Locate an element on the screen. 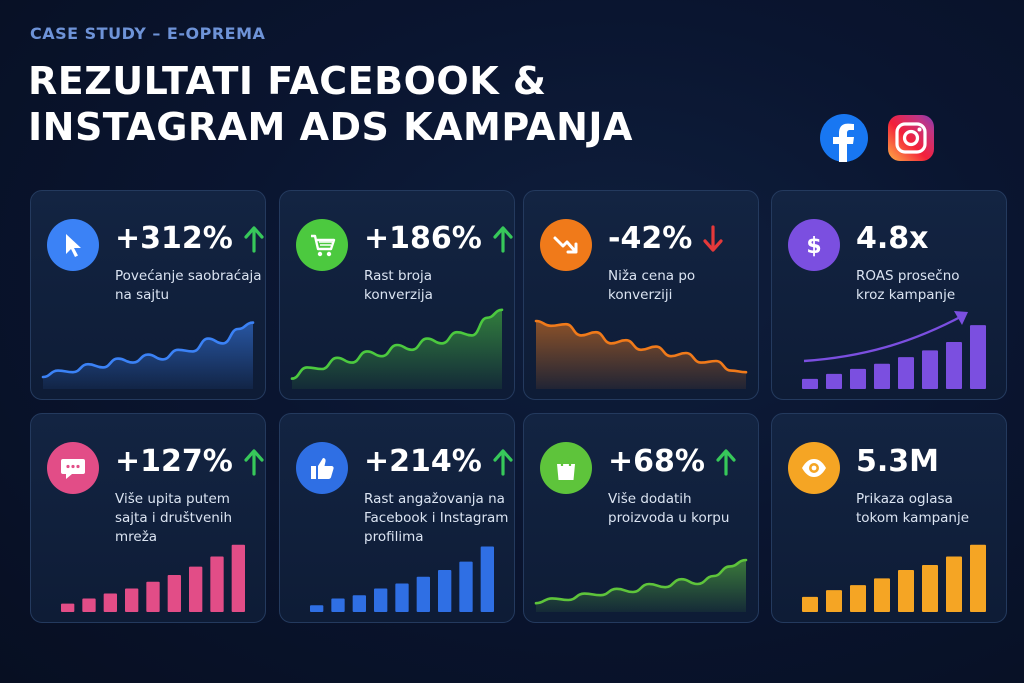 The image size is (1024, 683). metric-value: +68% is located at coordinates (672, 461).